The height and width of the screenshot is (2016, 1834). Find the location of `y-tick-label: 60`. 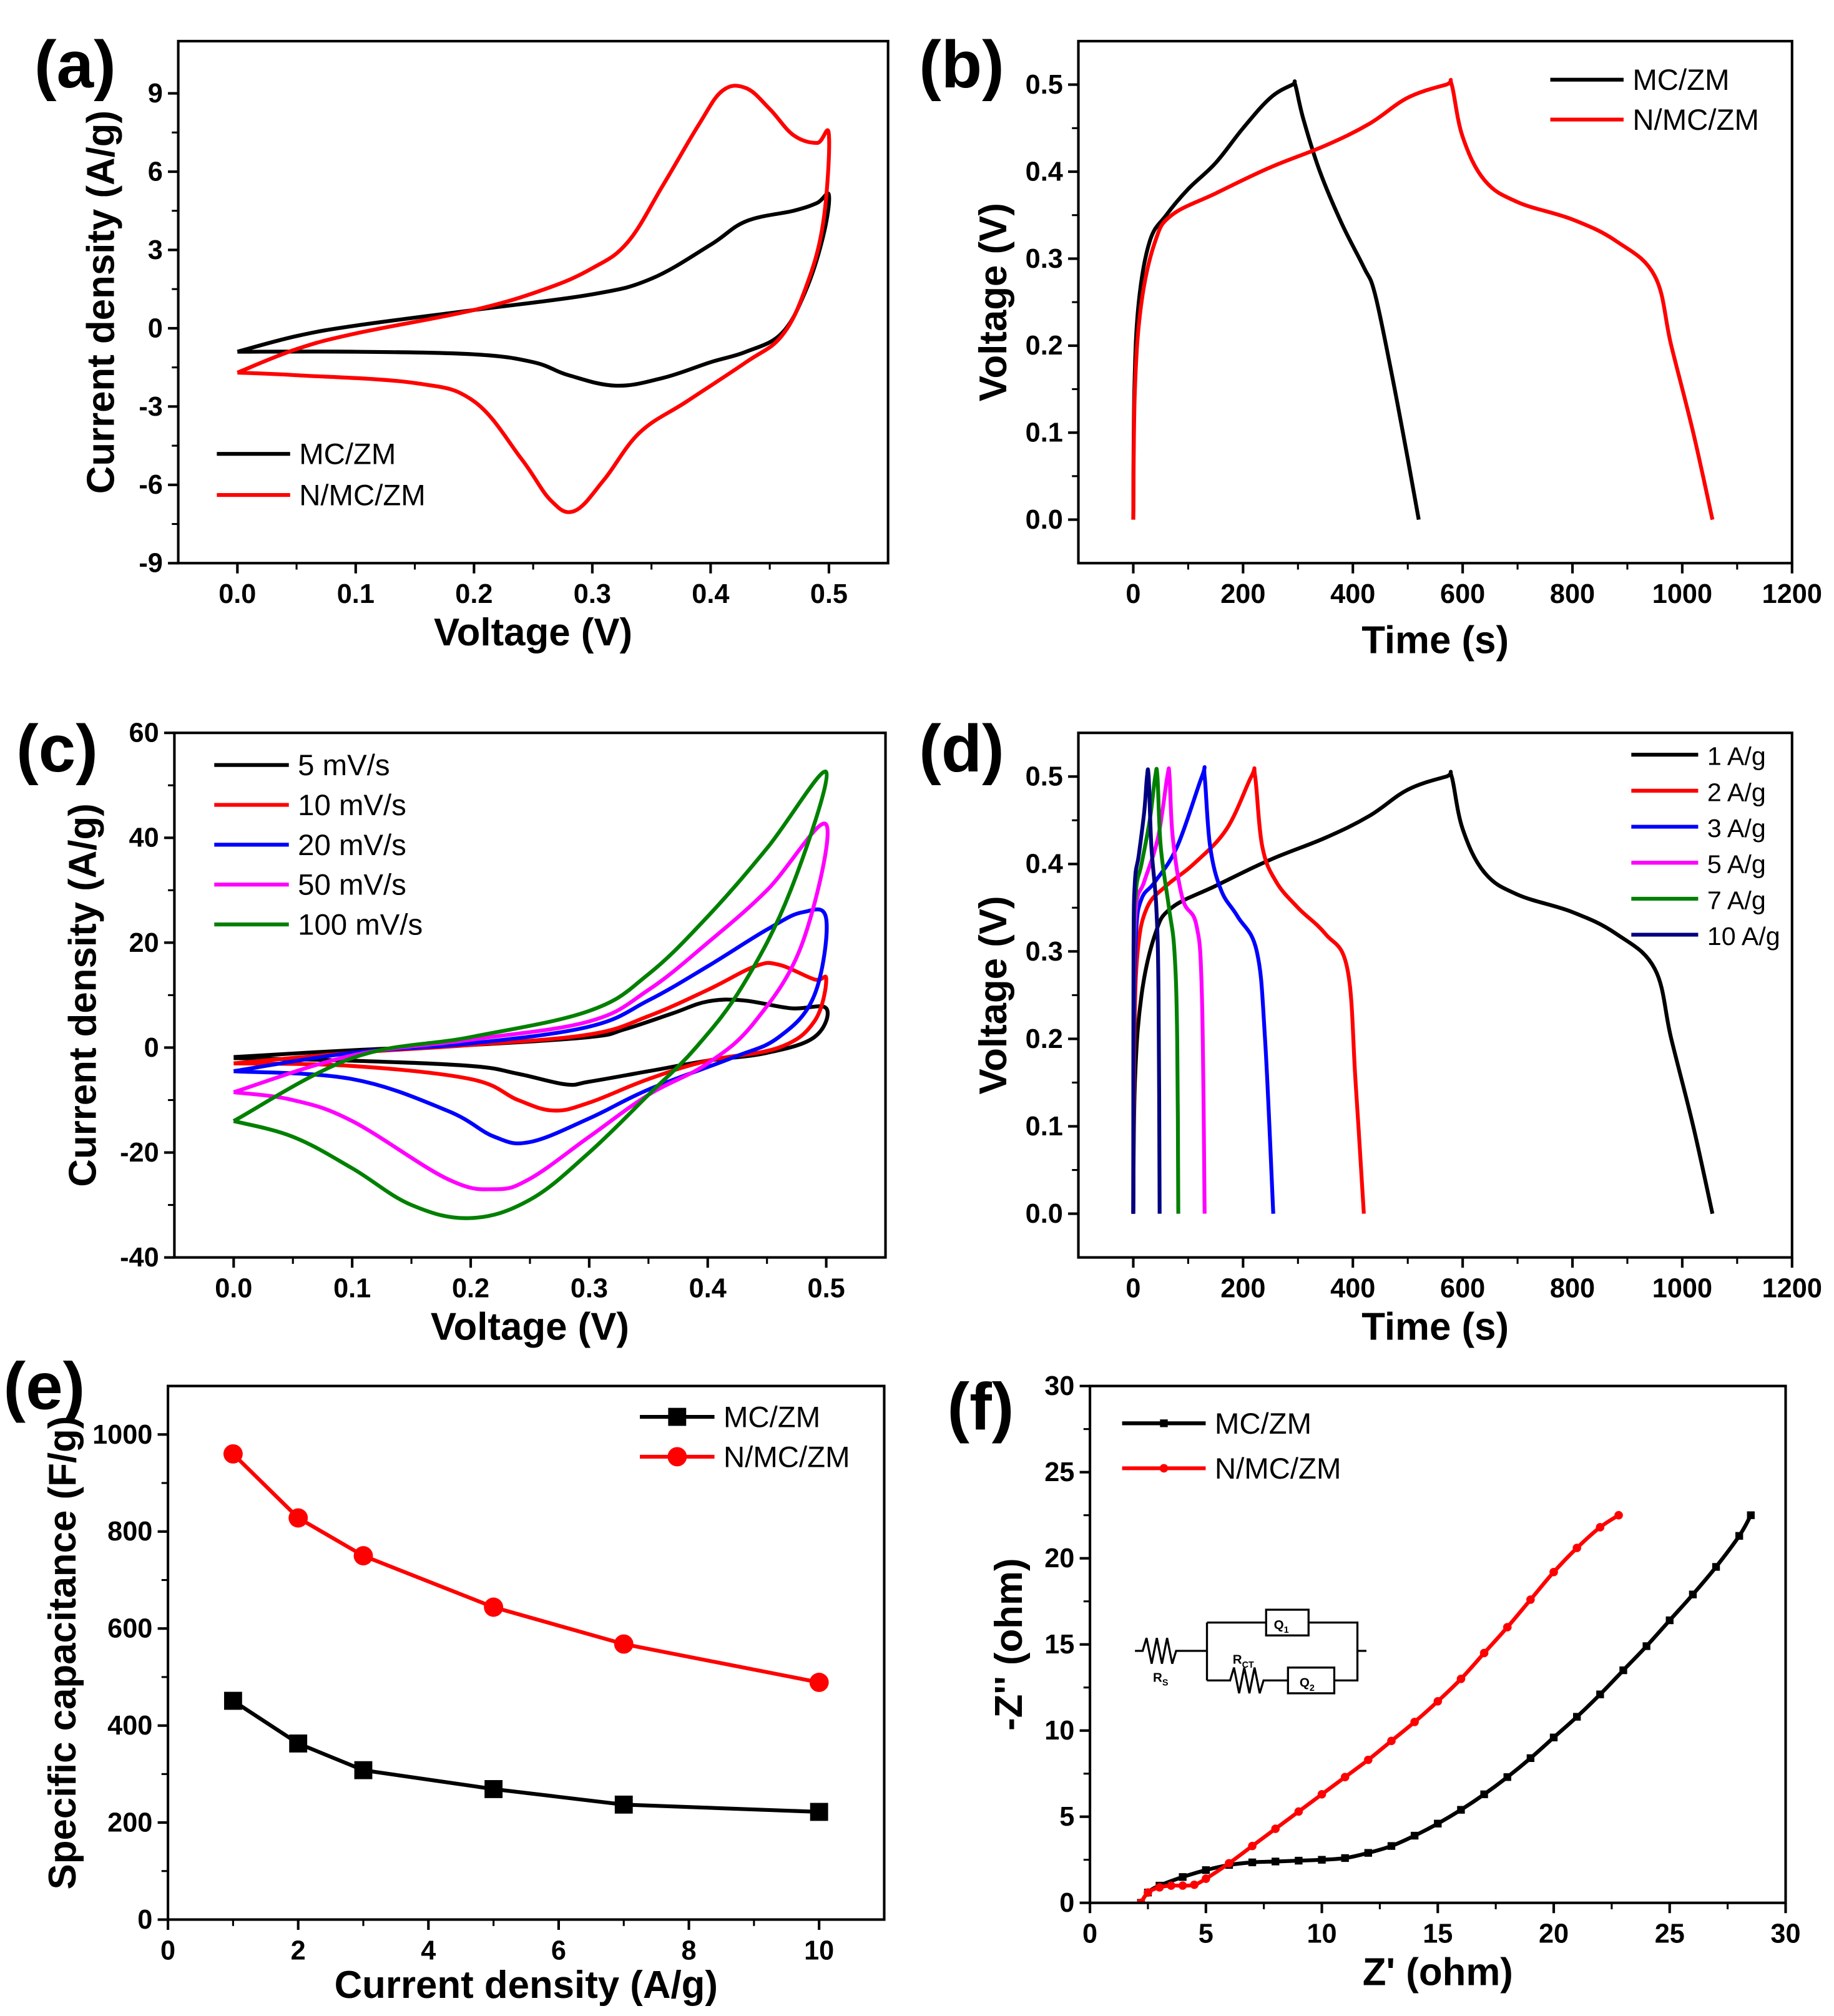

y-tick-label: 60 is located at coordinates (144, 733).